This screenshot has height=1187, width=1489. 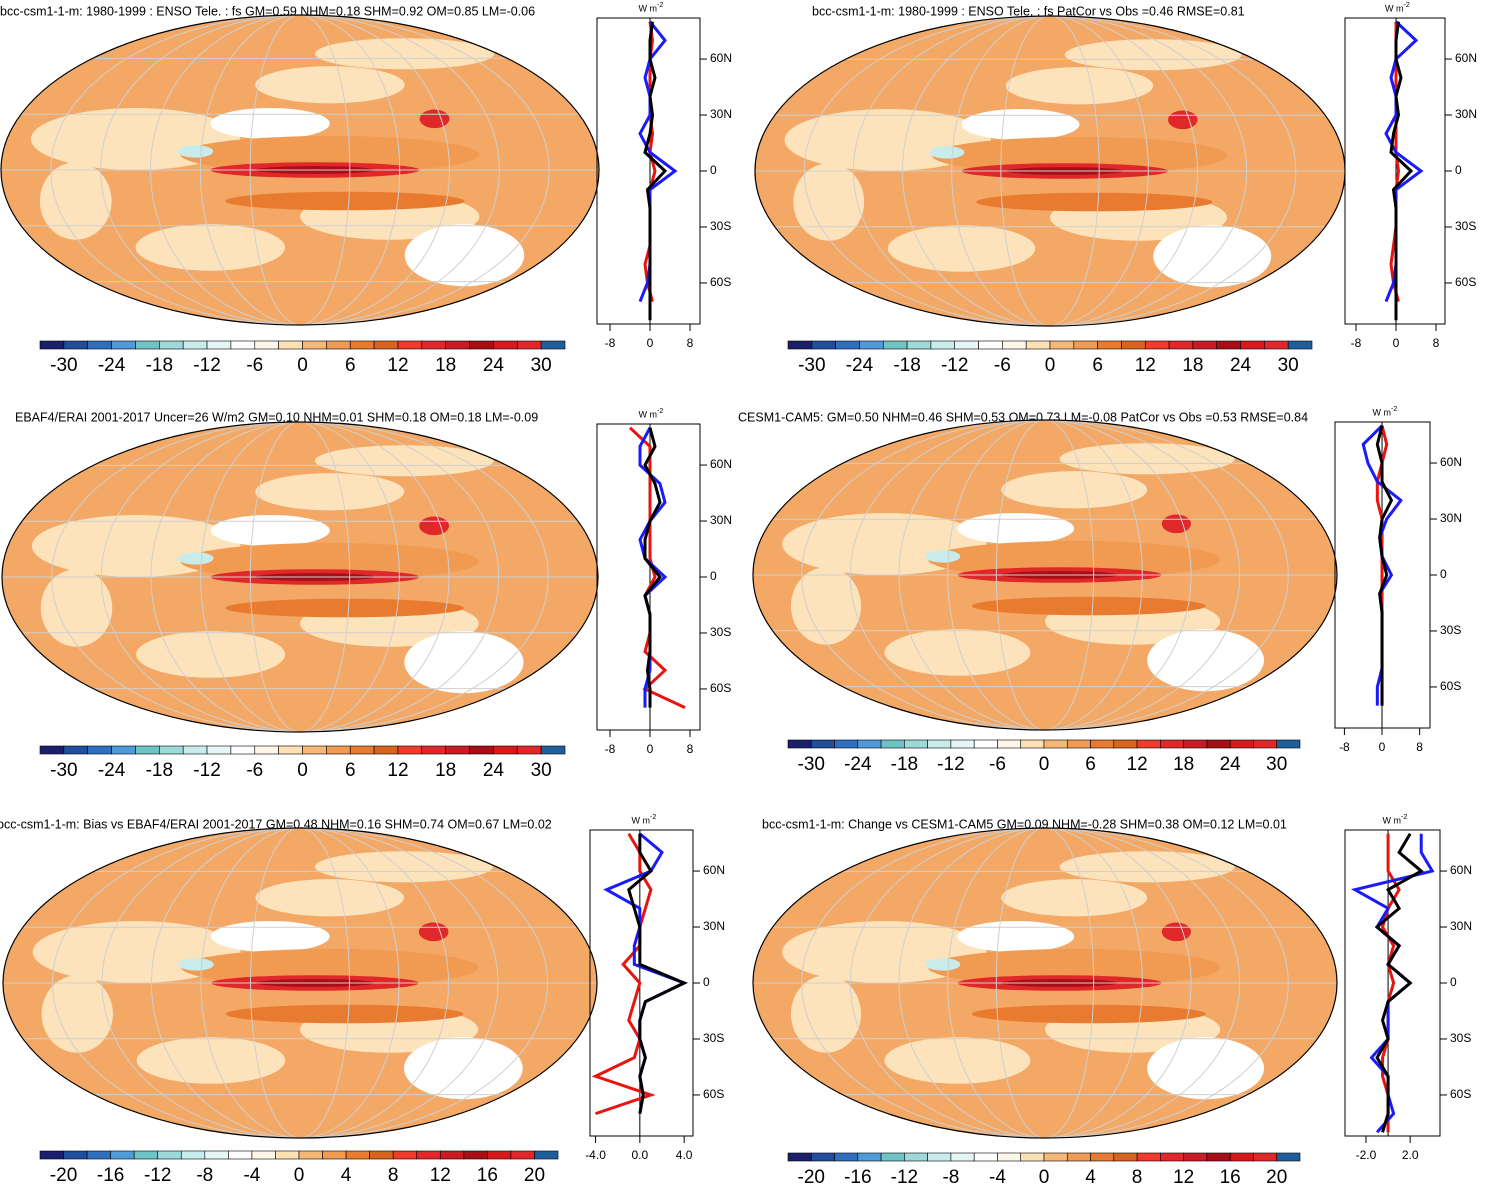 I want to click on x-tick-label: 0.0, so click(x=639, y=1155).